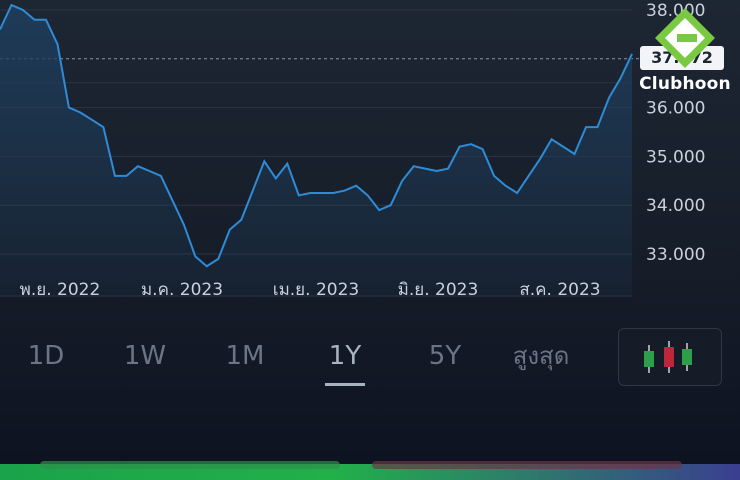  Describe the element at coordinates (675, 206) in the screenshot. I see `y-tick-label: 34.000` at that location.